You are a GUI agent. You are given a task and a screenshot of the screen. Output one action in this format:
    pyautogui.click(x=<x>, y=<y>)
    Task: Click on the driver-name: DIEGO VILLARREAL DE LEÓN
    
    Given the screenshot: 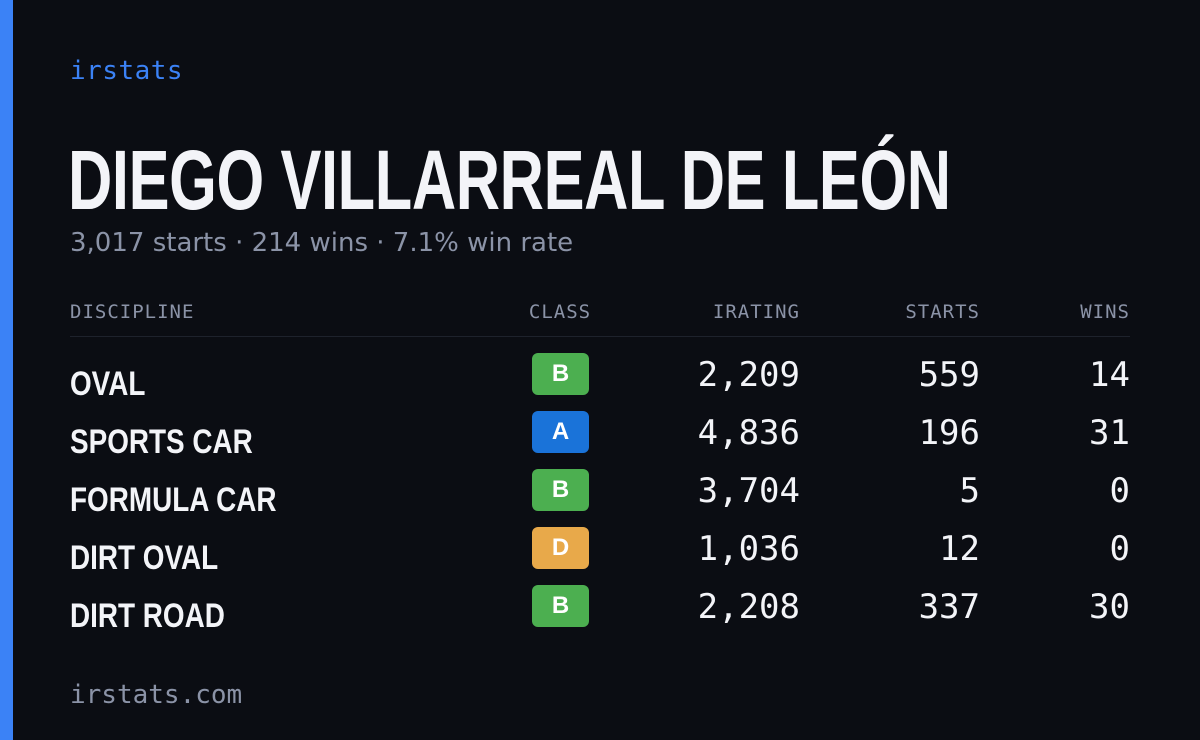 What is the action you would take?
    pyautogui.click(x=509, y=180)
    